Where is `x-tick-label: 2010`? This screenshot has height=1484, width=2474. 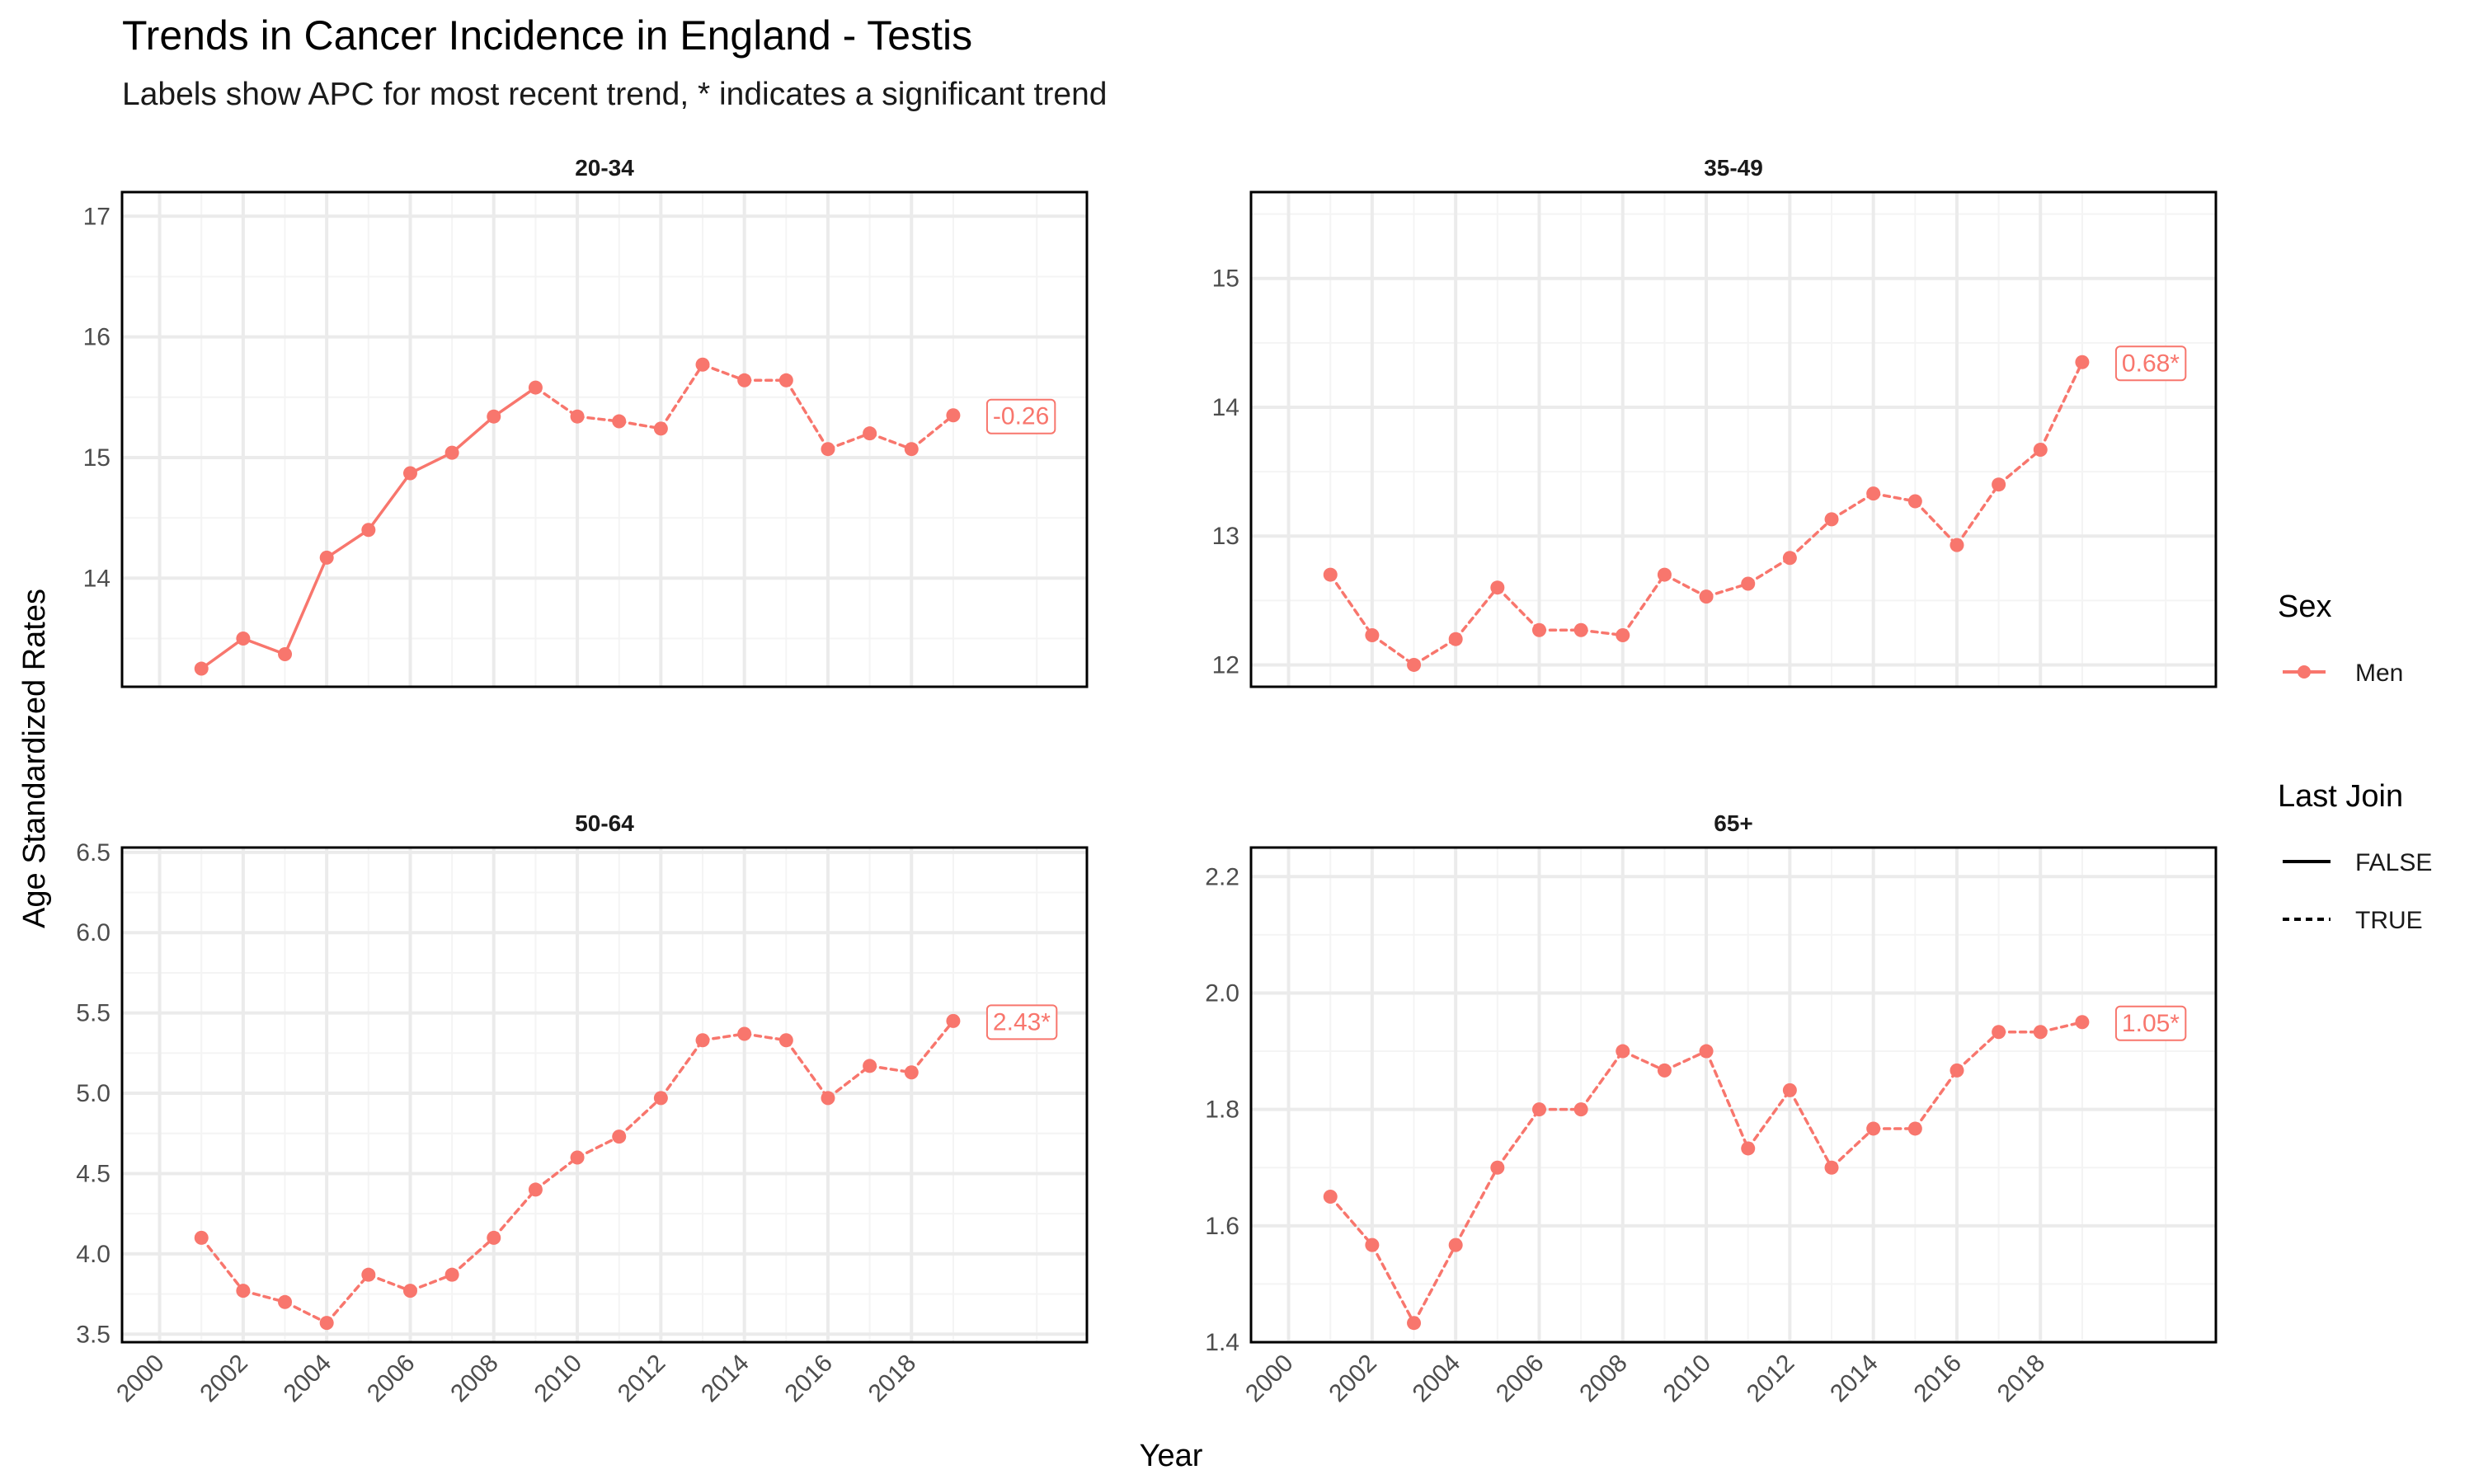
x-tick-label: 2010 is located at coordinates (1687, 1379).